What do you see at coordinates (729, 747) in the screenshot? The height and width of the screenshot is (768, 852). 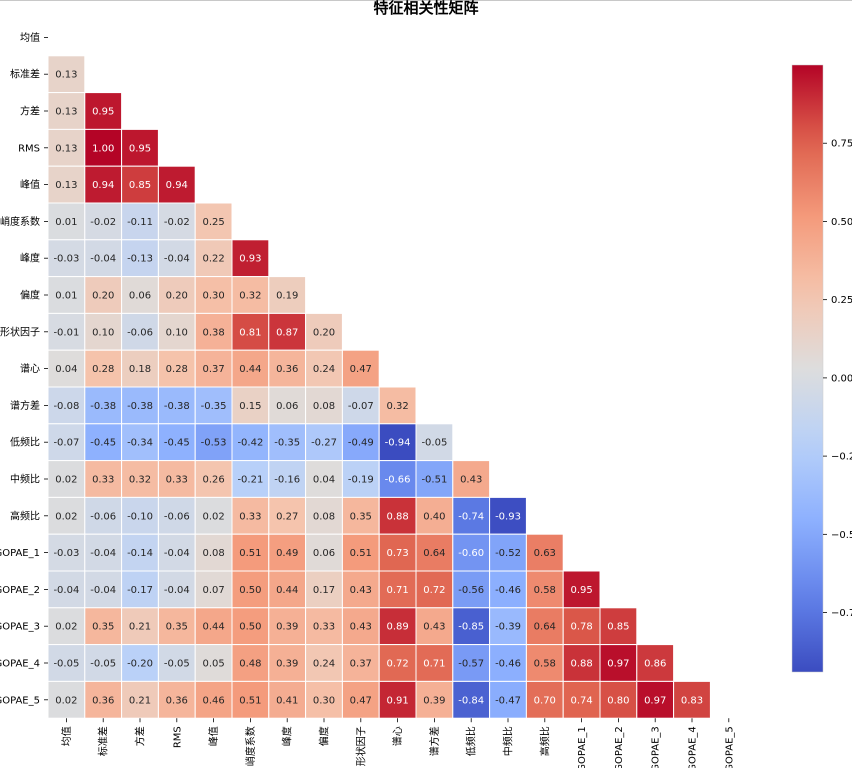 I see `x-tick-label: GOPAE_5` at bounding box center [729, 747].